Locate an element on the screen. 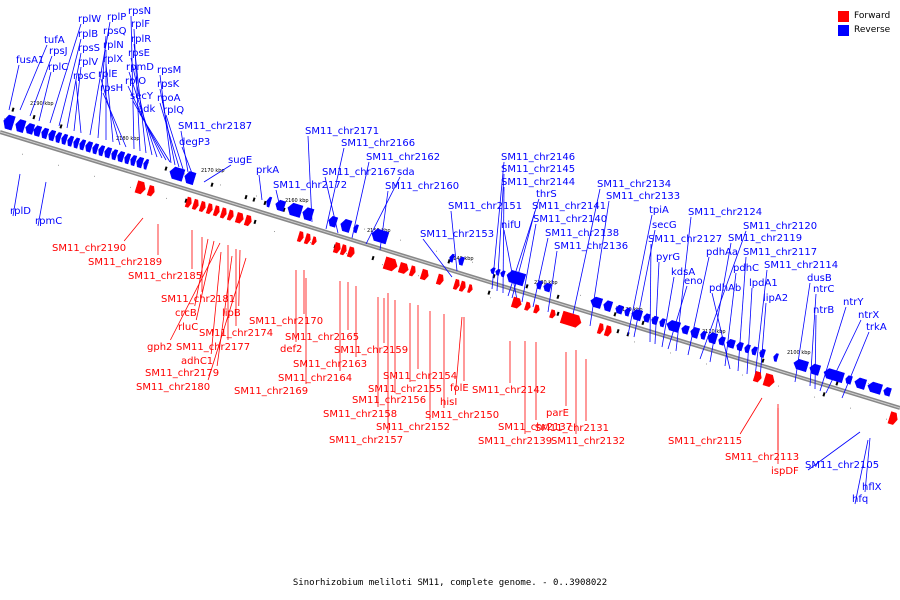 The width and height of the screenshot is (900, 600). reverse-label-tufa: tufA is located at coordinates (54, 40).